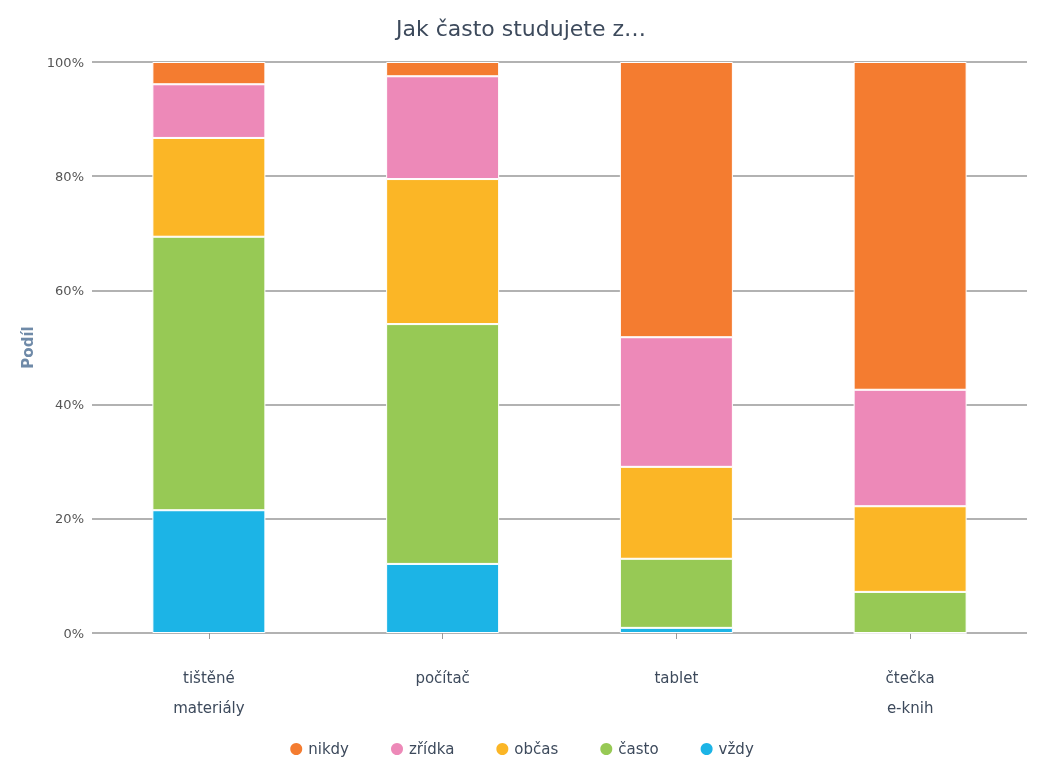  Describe the element at coordinates (536, 749) in the screenshot. I see `legend-label: občas` at that location.